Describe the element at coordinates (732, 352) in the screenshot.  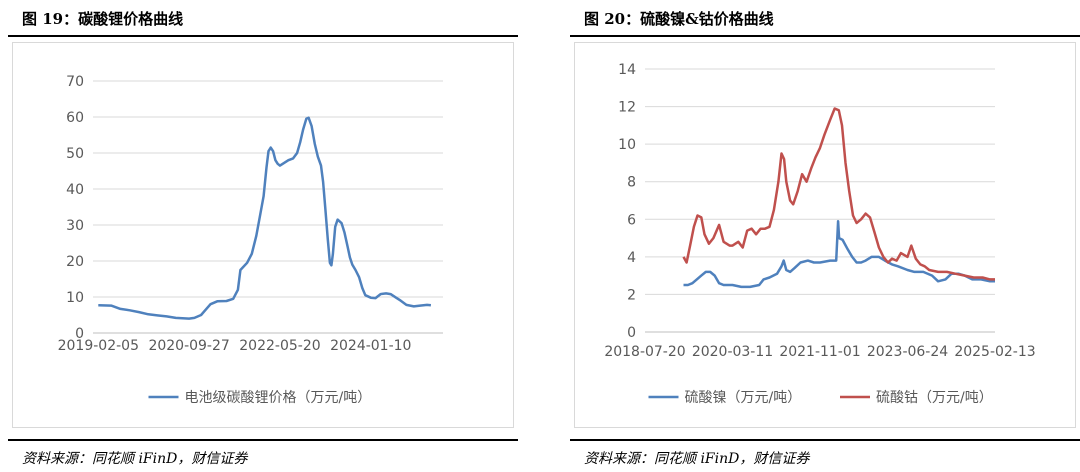
I see `x-tick-label: 2020-03-11` at that location.